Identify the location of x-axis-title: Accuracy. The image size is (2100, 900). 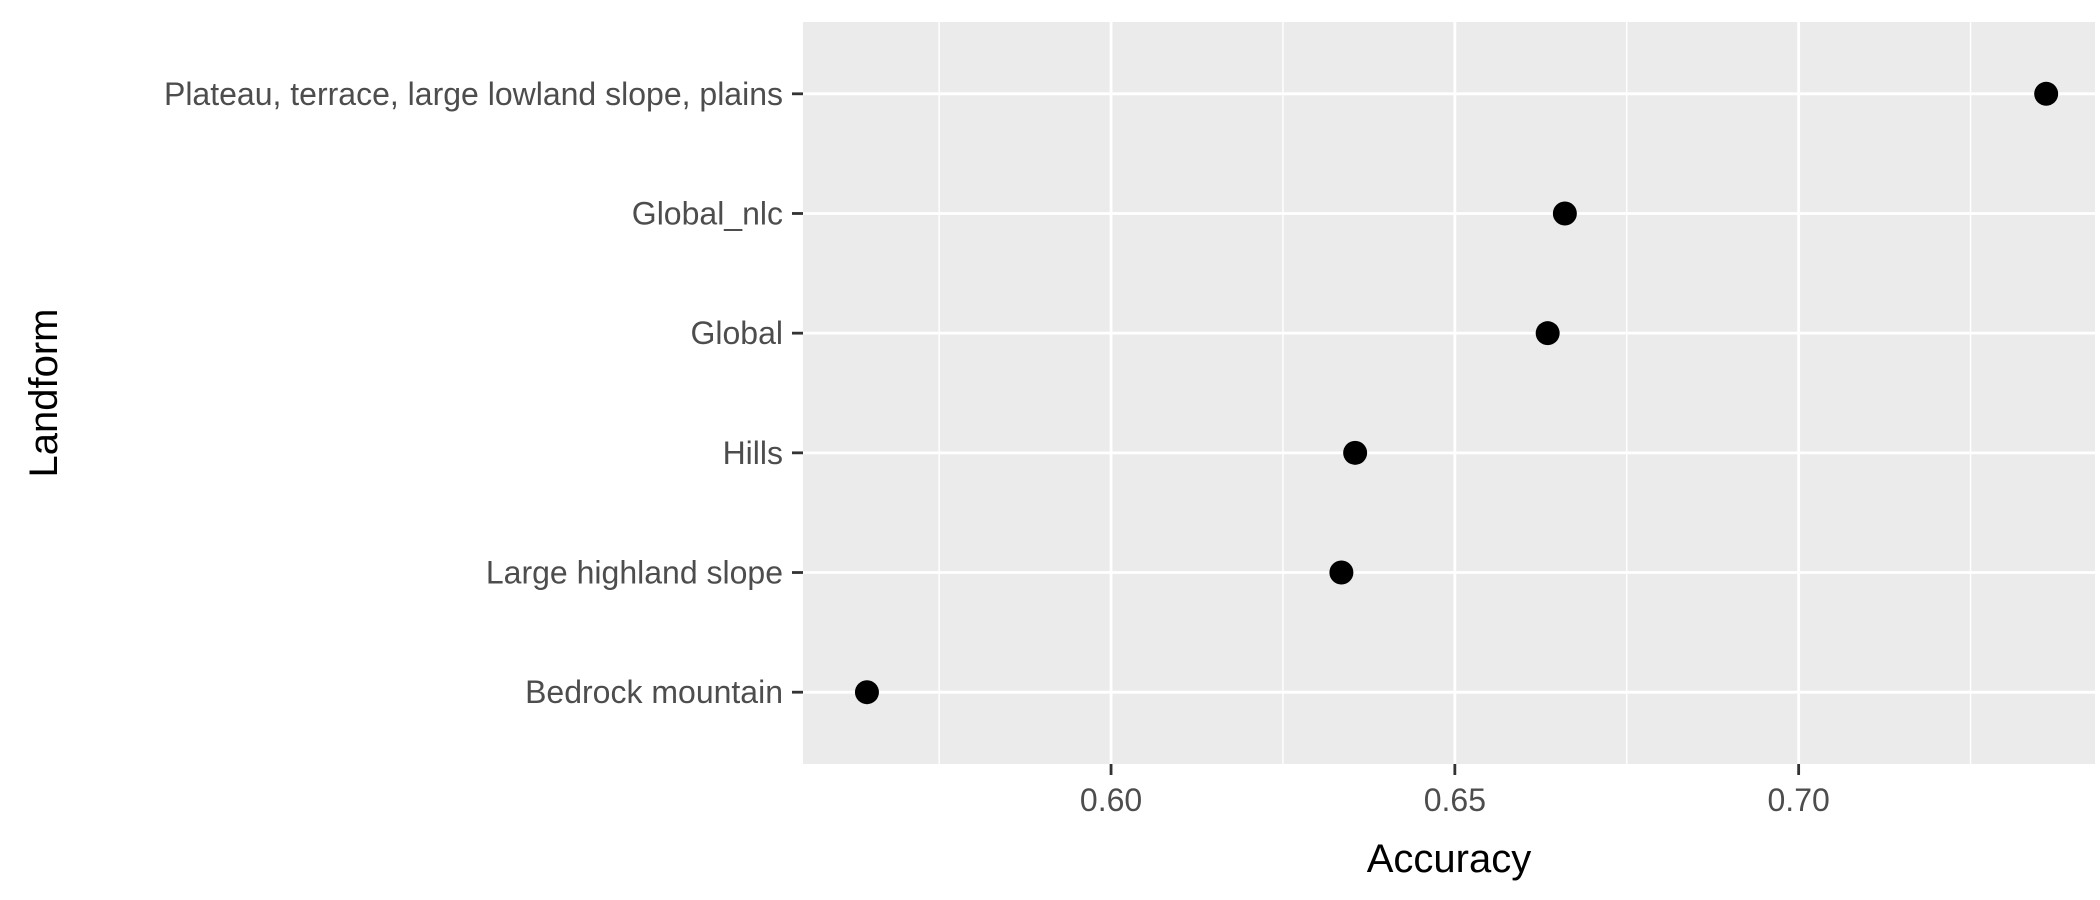
(1449, 859).